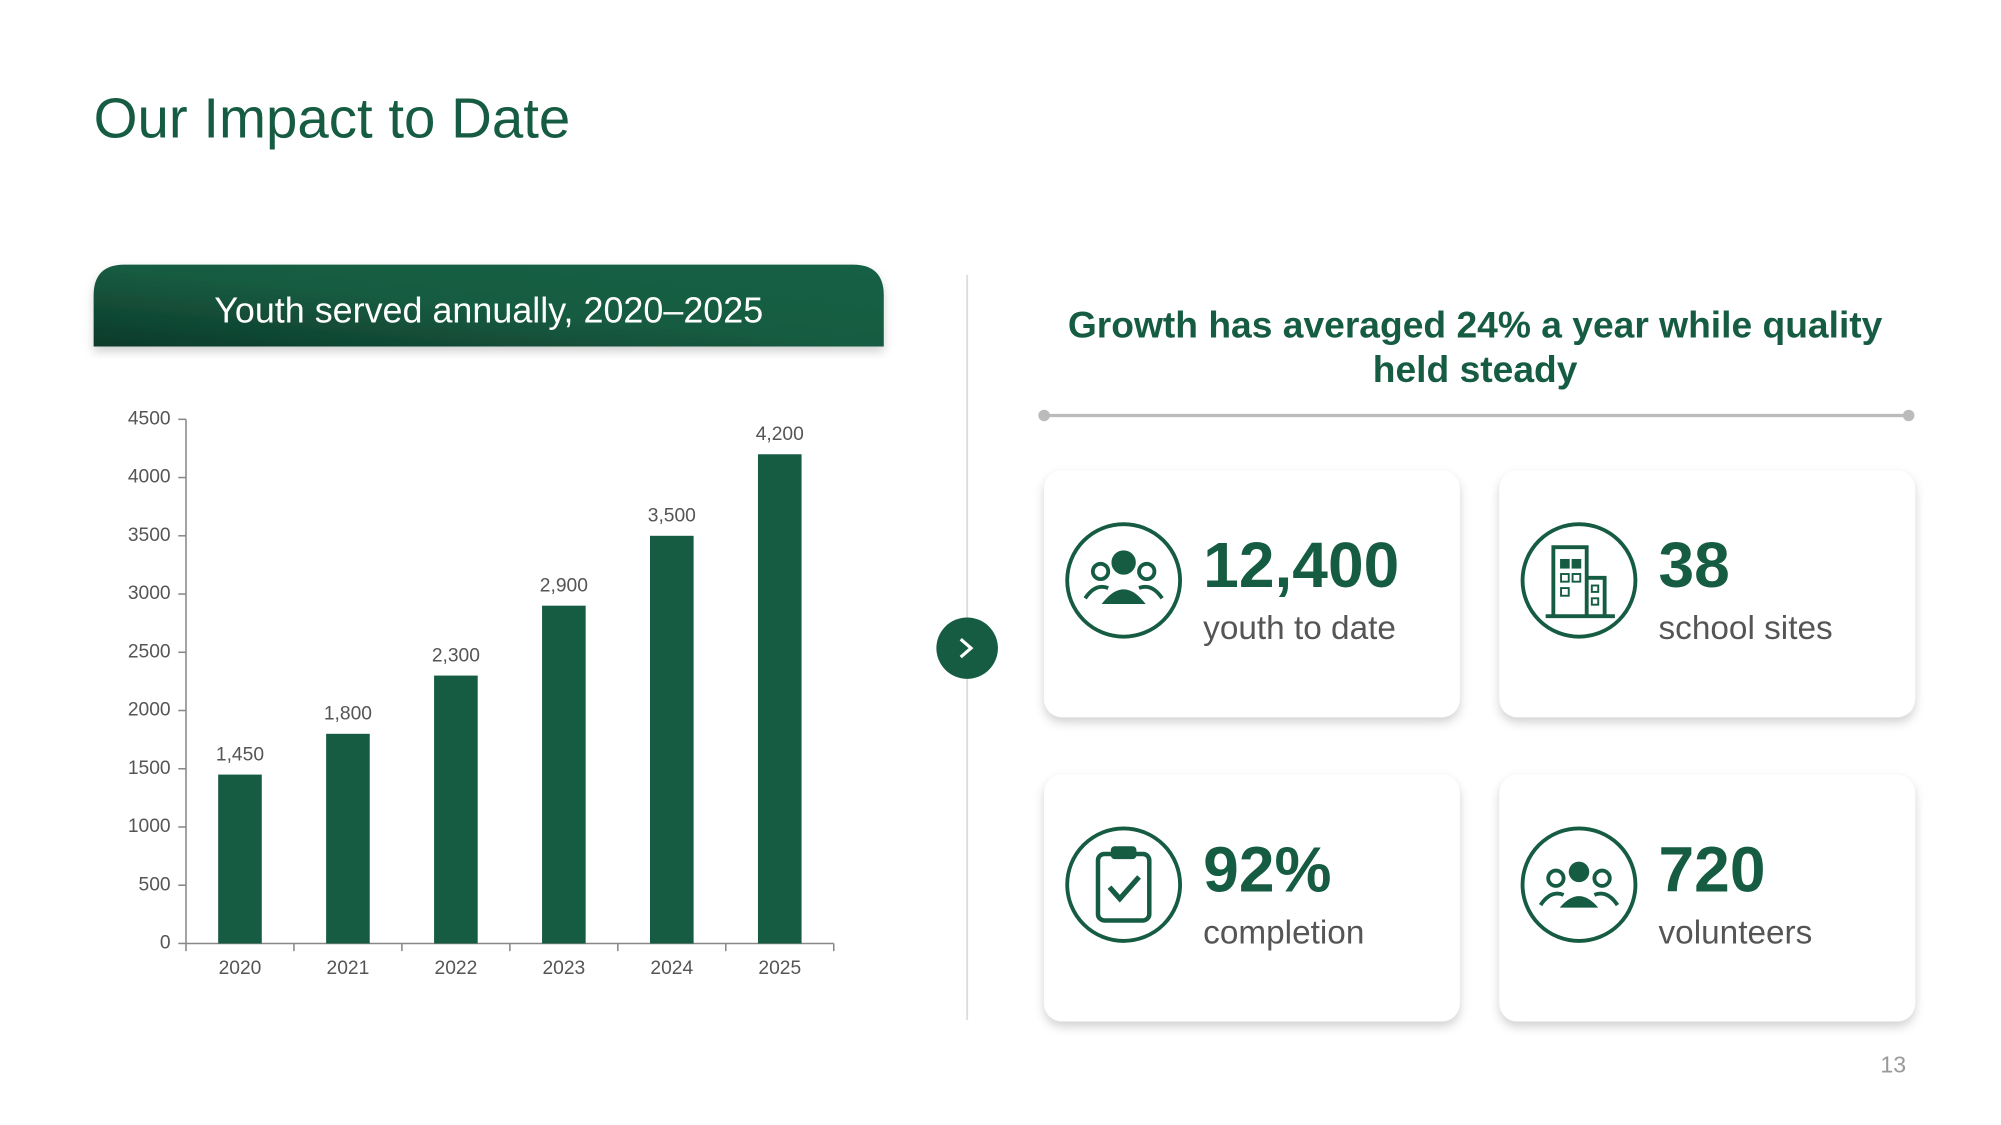 Image resolution: width=2001 pixels, height=1125 pixels. I want to click on stat-value: 12,400, so click(1301, 565).